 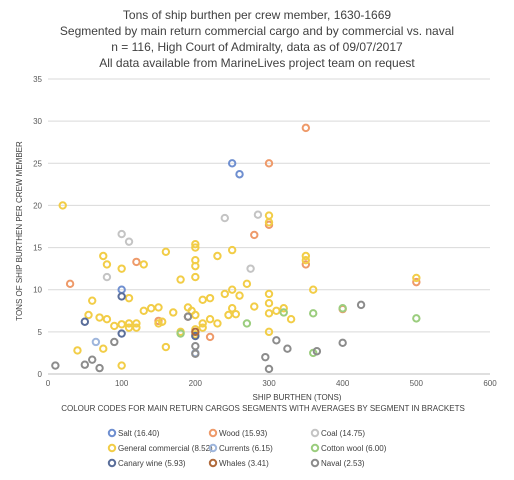 I want to click on legend-label: General commercial (8.52), so click(x=165, y=448).